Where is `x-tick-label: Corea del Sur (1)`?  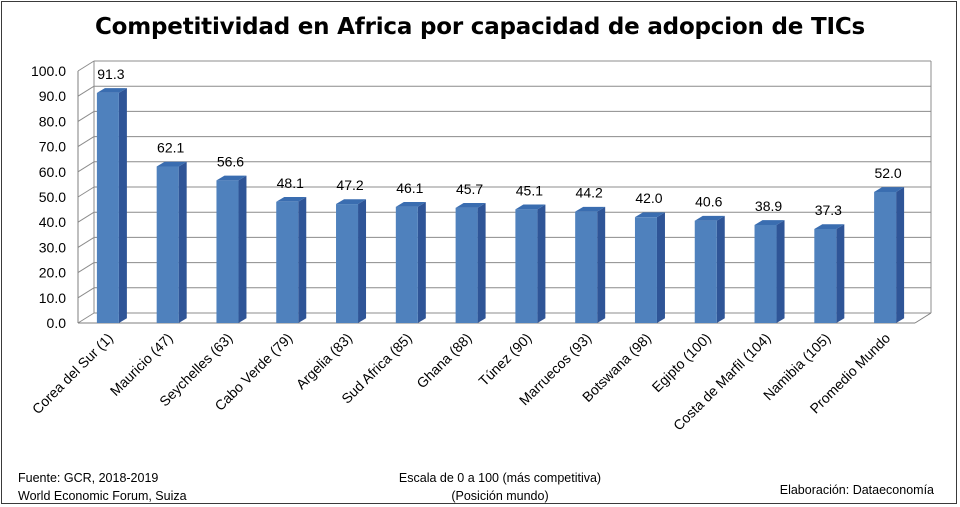
x-tick-label: Corea del Sur (1) is located at coordinates (72, 373).